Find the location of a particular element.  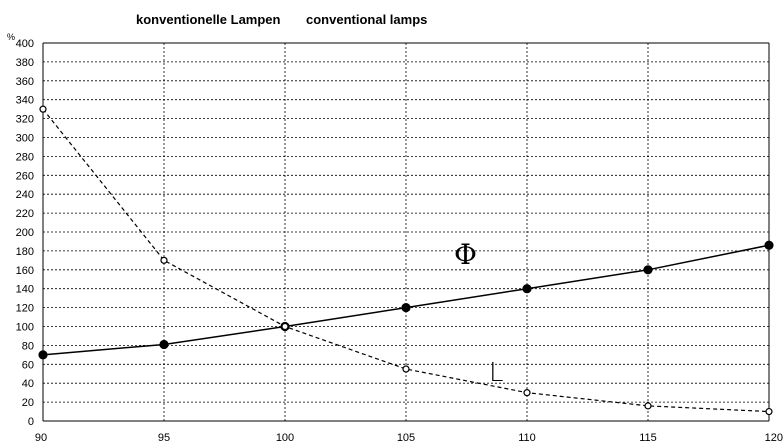

series-label-phi: Φ is located at coordinates (465, 254).